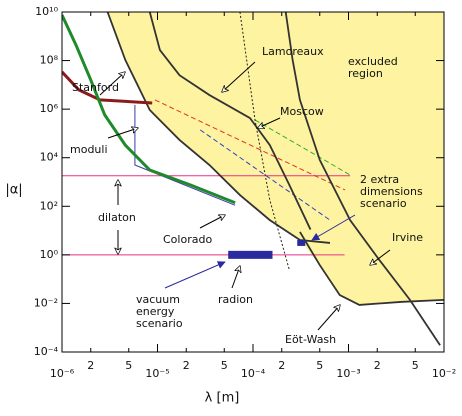  What do you see at coordinates (62, 373) in the screenshot?
I see `x-tick-label: 10⁻⁶` at bounding box center [62, 373].